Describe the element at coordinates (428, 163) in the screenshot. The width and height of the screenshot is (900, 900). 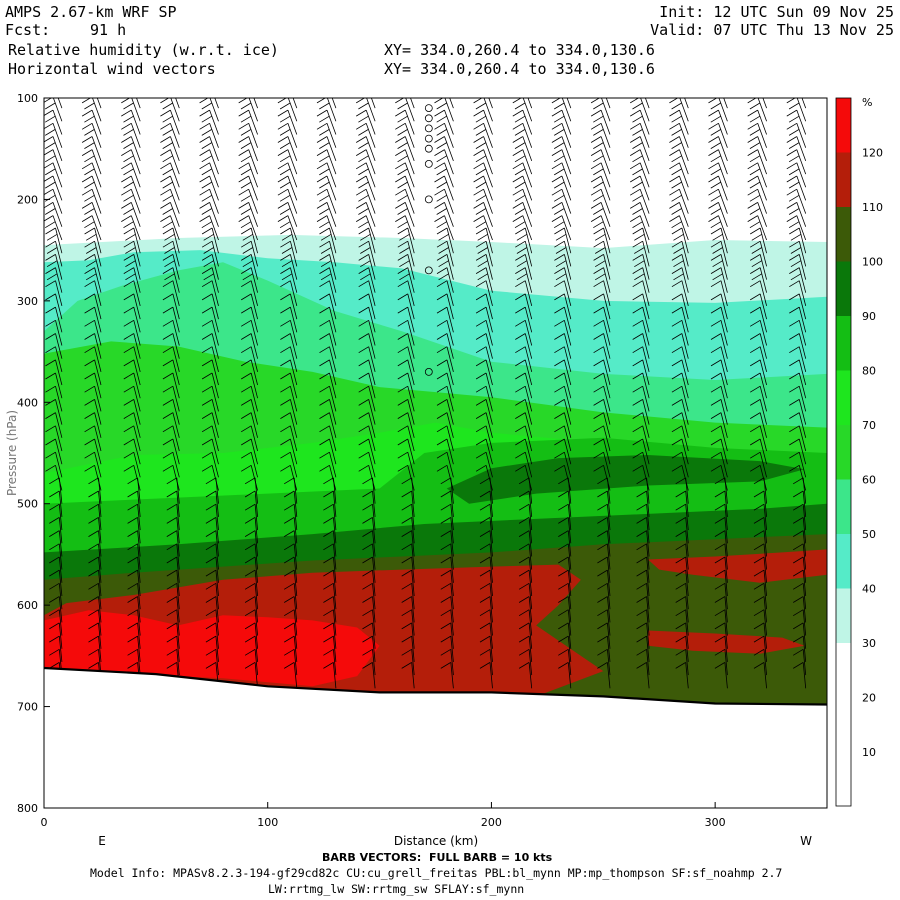
I see `calm-wind-circle` at that location.